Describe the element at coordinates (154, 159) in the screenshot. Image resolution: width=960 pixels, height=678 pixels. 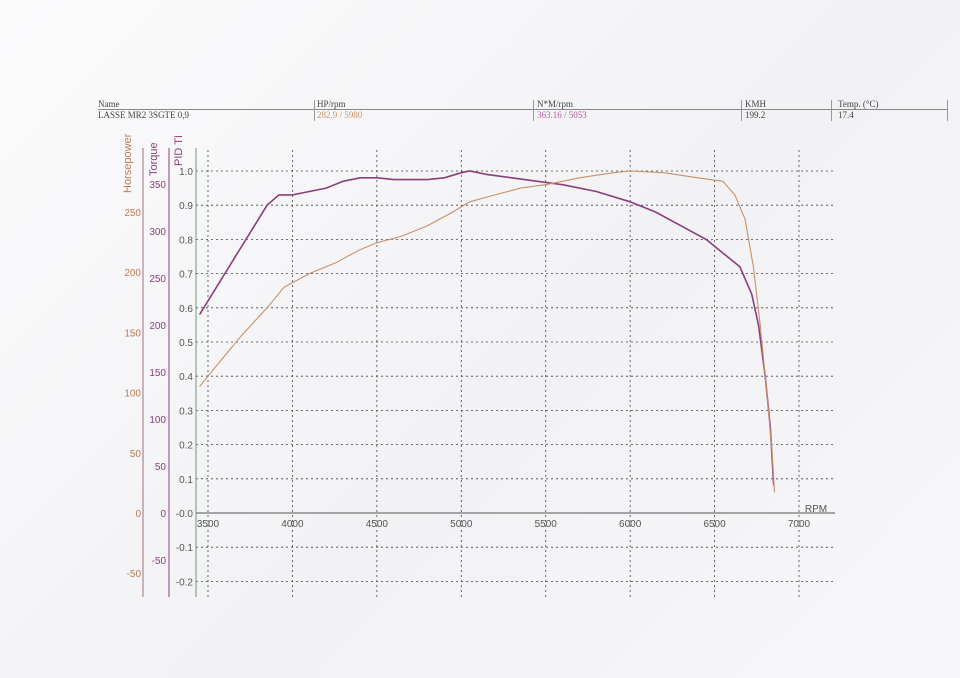
I see `torque-axis-title: Torque` at that location.